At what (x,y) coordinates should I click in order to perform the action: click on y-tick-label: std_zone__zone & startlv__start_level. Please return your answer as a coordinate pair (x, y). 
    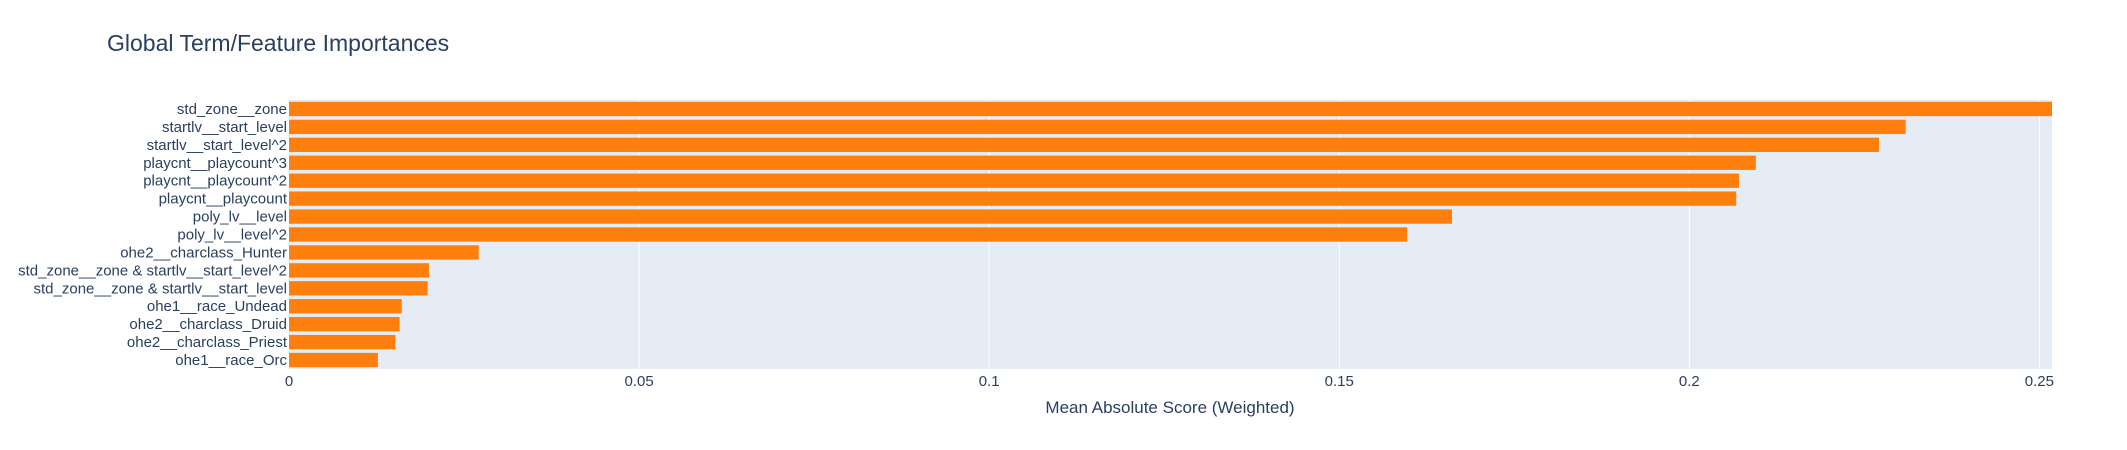
    Looking at the image, I should click on (160, 288).